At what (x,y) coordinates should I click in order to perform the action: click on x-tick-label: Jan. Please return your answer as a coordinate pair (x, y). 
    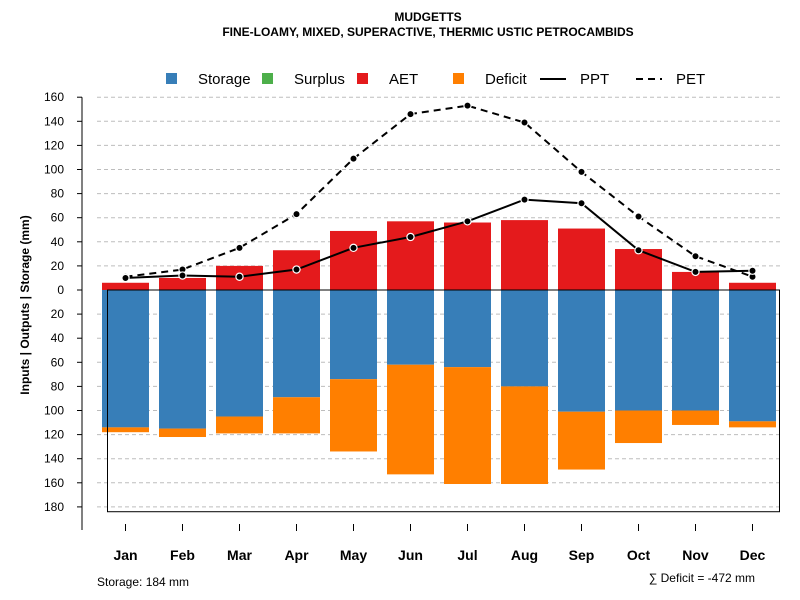
    Looking at the image, I should click on (125, 555).